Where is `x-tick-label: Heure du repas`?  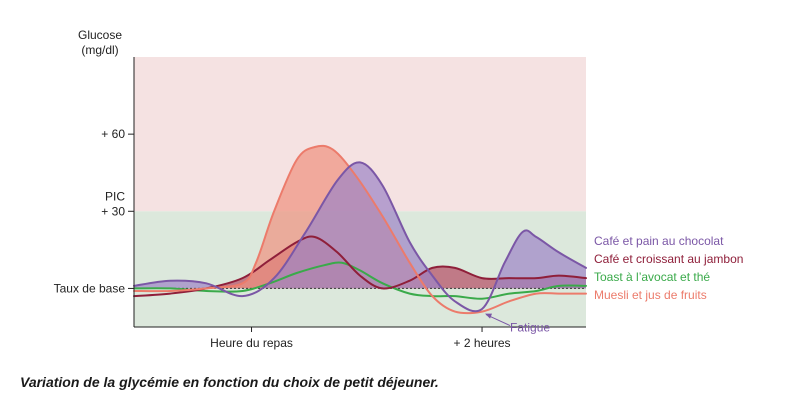
x-tick-label: Heure du repas is located at coordinates (251, 343).